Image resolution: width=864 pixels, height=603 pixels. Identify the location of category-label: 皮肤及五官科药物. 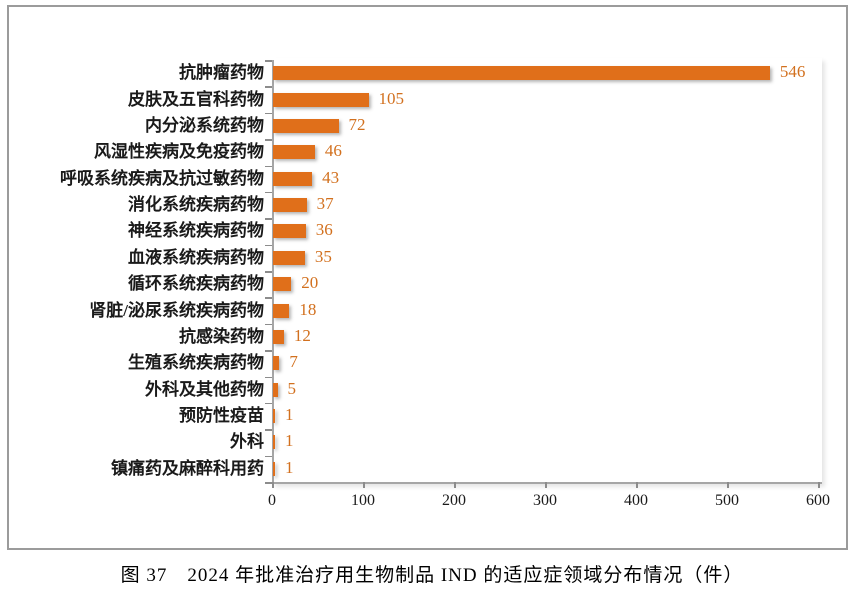
(196, 99).